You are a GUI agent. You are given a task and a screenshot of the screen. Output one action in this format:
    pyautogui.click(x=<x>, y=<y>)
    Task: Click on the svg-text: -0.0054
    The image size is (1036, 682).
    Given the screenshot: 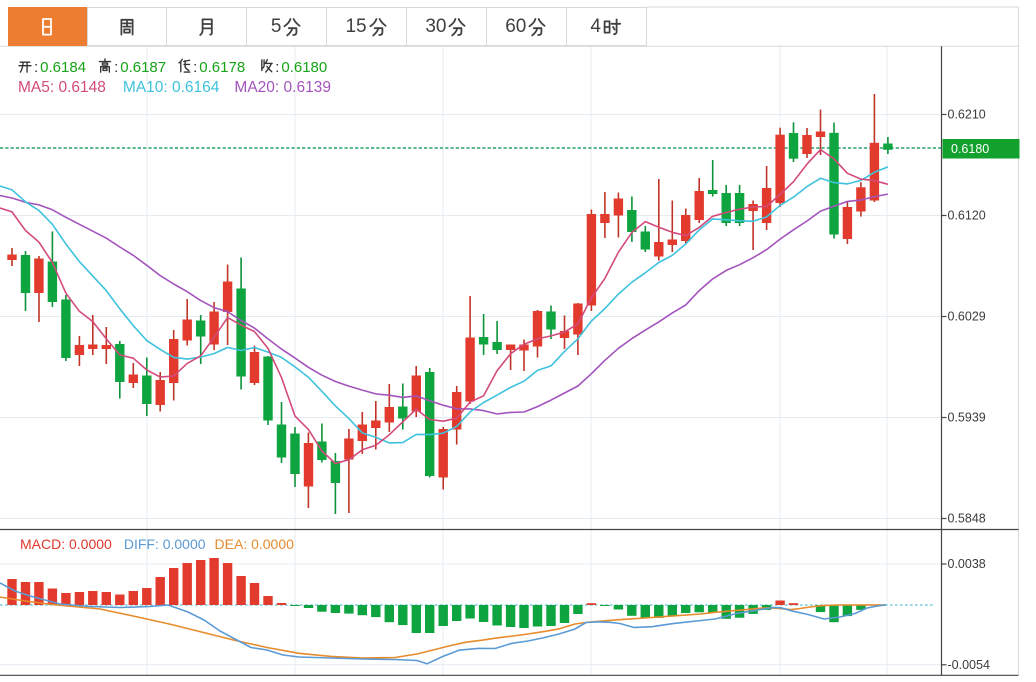 What is the action you would take?
    pyautogui.click(x=969, y=665)
    